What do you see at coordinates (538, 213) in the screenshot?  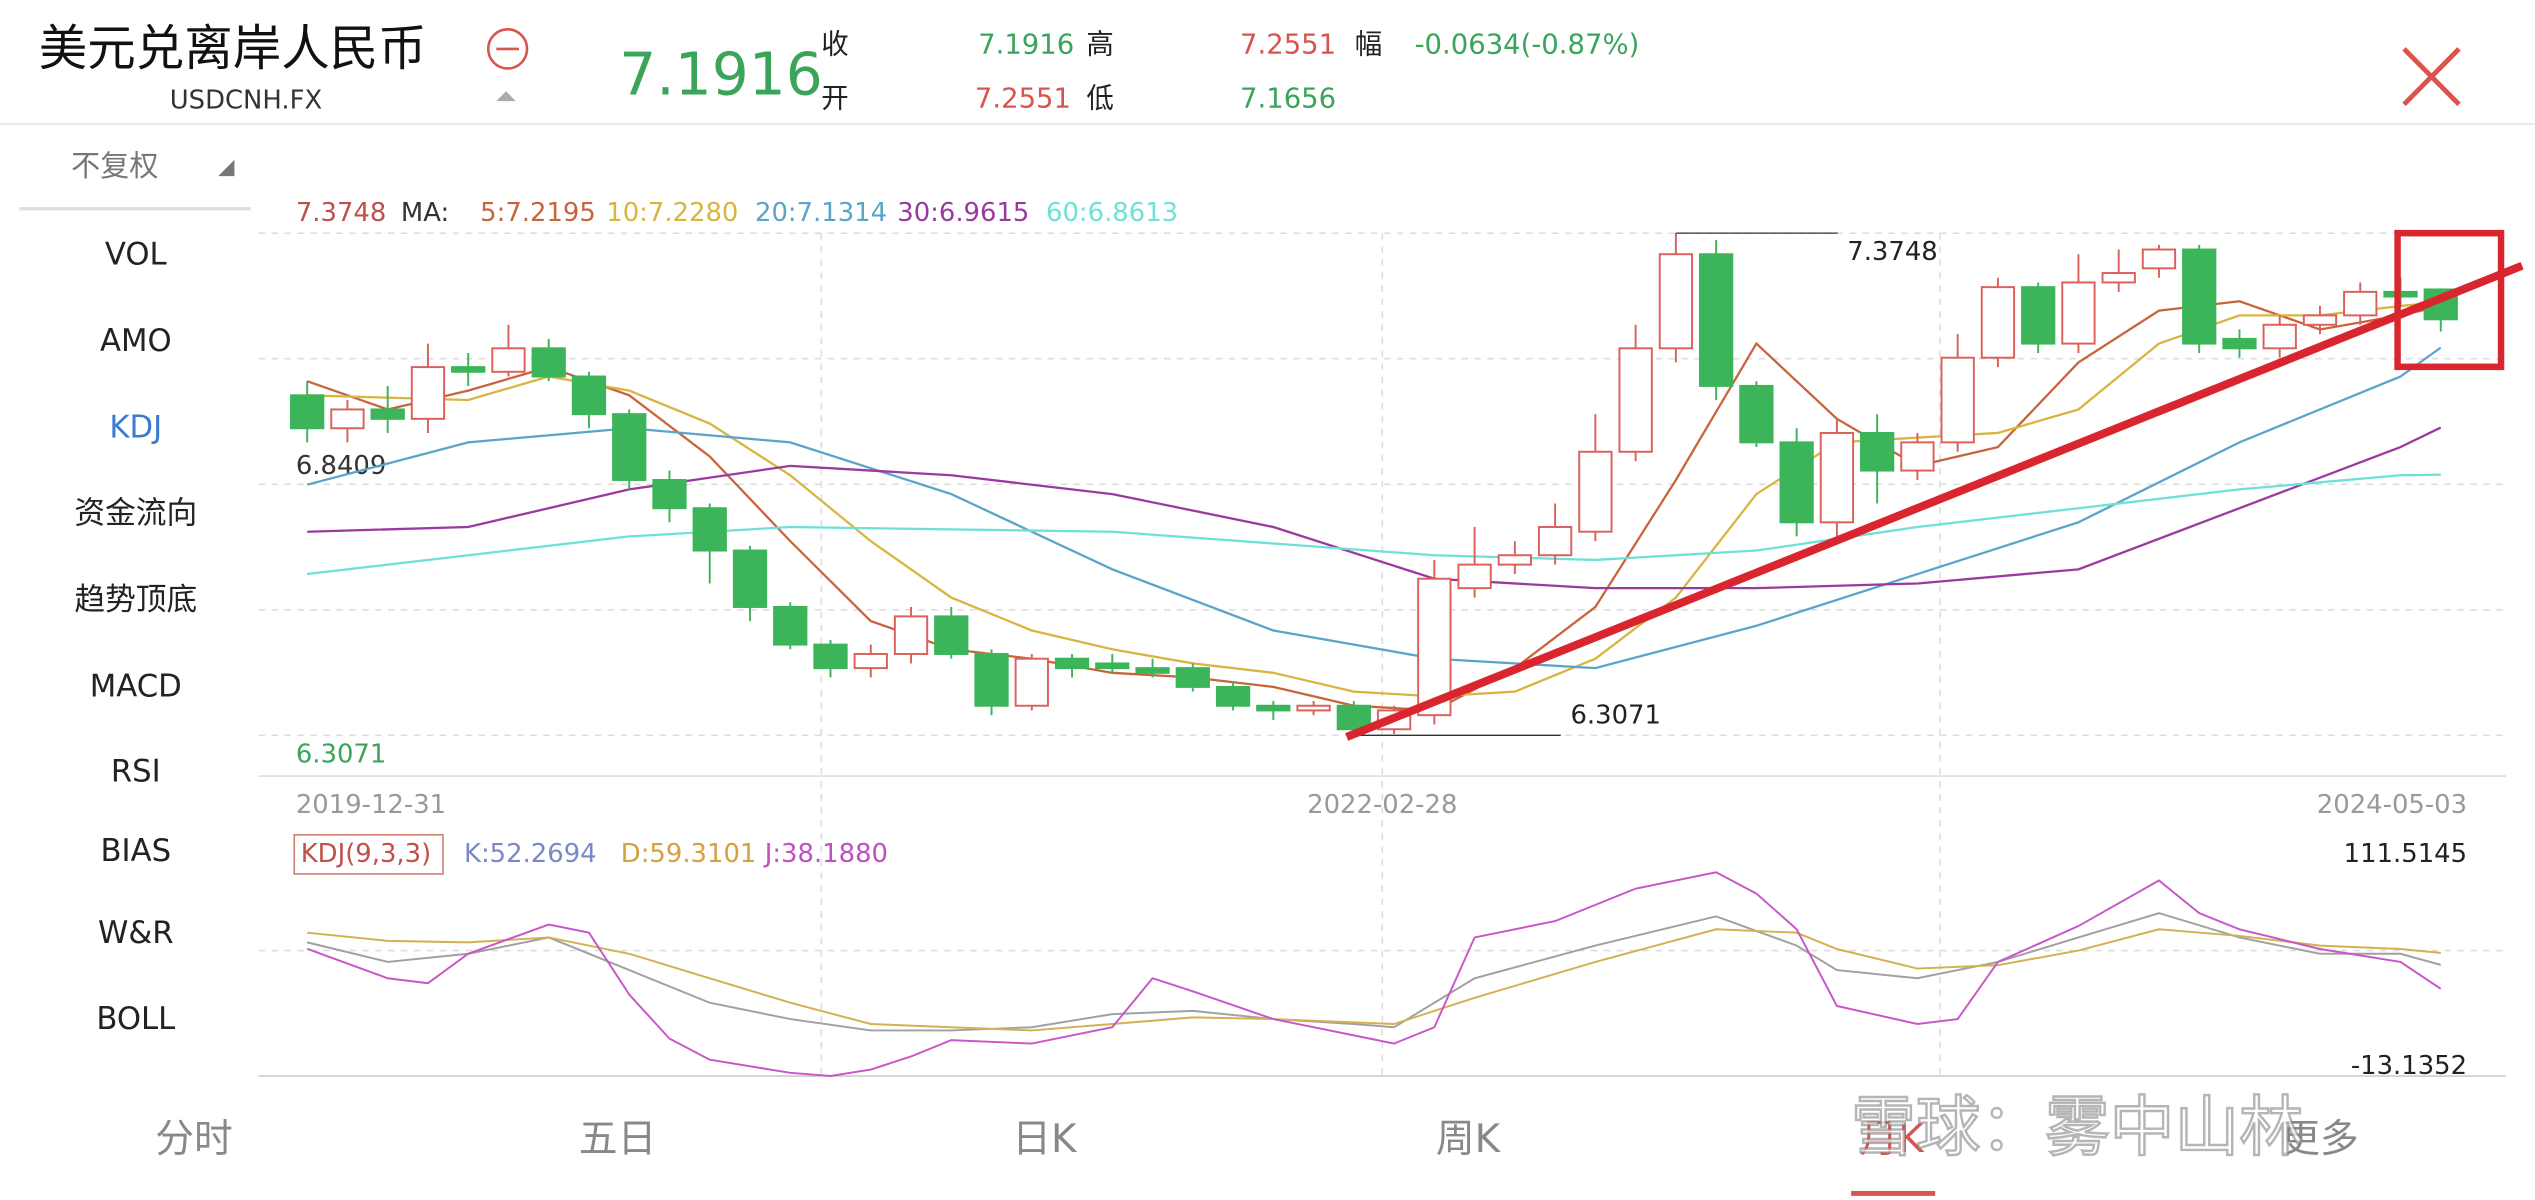 I see `ma-legend: 5:7.2195` at bounding box center [538, 213].